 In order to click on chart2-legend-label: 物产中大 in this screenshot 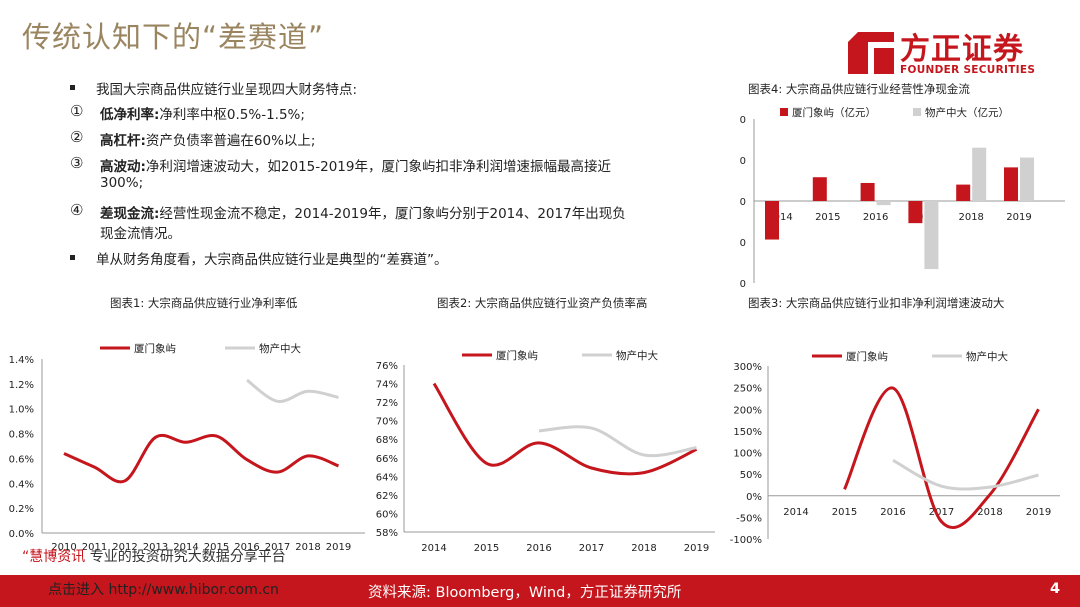, I will do `click(637, 355)`.